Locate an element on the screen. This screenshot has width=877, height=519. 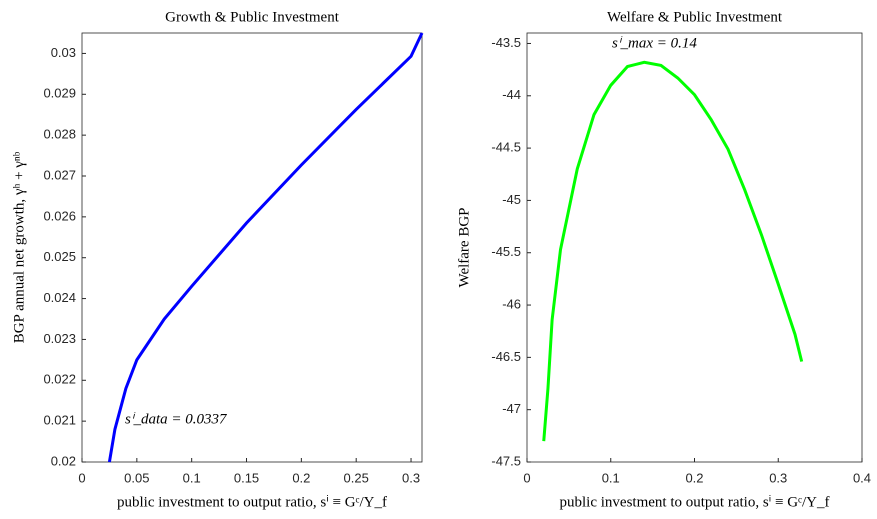
y-tick-label: 0.025 is located at coordinates (59, 256).